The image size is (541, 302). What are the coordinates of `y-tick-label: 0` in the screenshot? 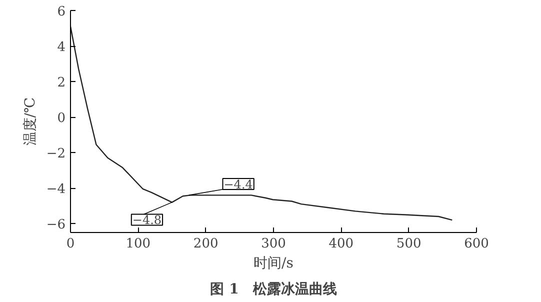 It's located at (61, 118).